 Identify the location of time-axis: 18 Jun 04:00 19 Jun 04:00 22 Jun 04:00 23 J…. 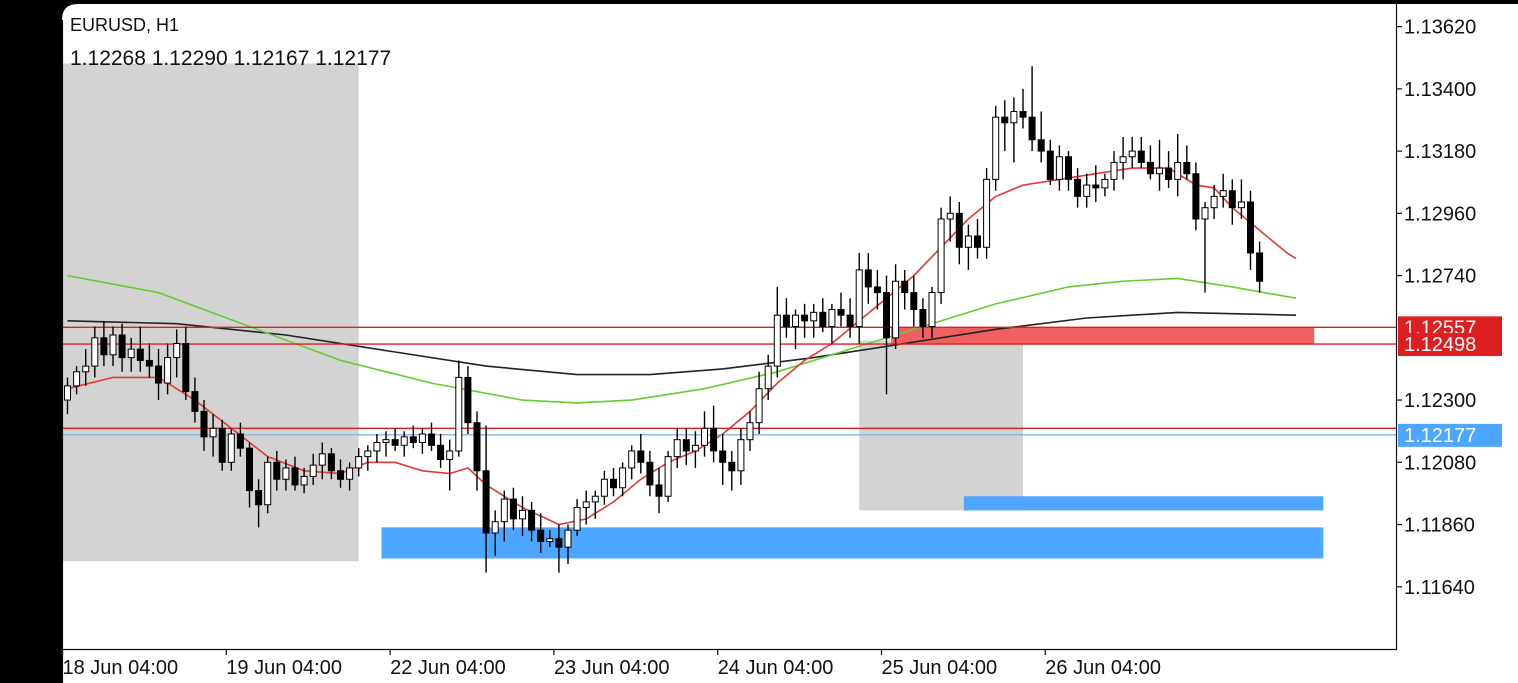
(611, 664).